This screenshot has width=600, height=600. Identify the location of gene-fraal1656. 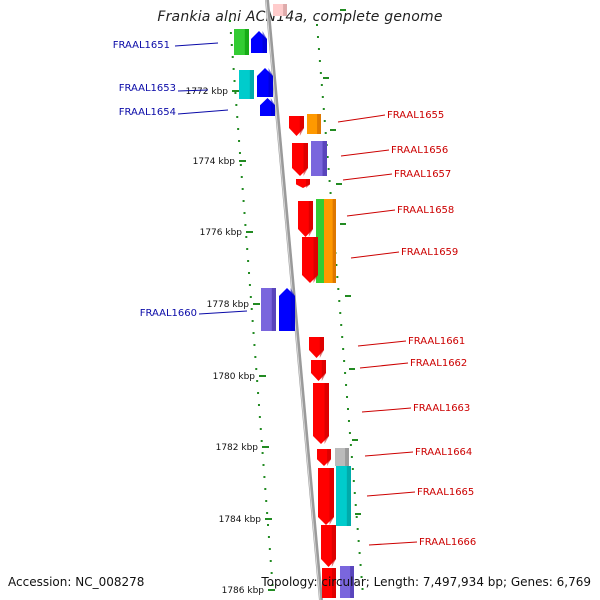
(300, 159).